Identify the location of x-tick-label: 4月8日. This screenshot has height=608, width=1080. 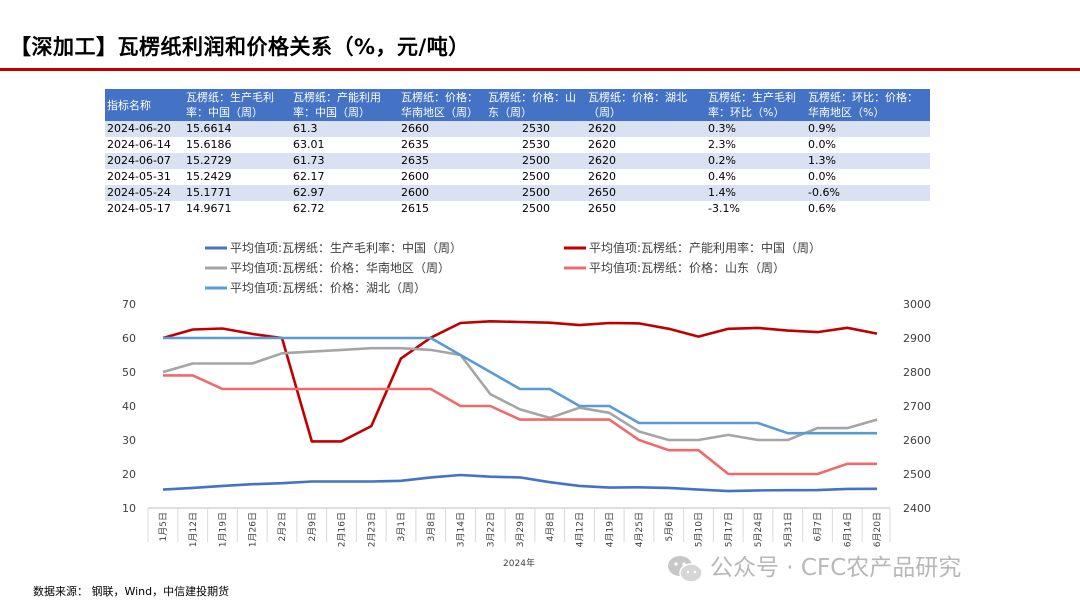
(550, 526).